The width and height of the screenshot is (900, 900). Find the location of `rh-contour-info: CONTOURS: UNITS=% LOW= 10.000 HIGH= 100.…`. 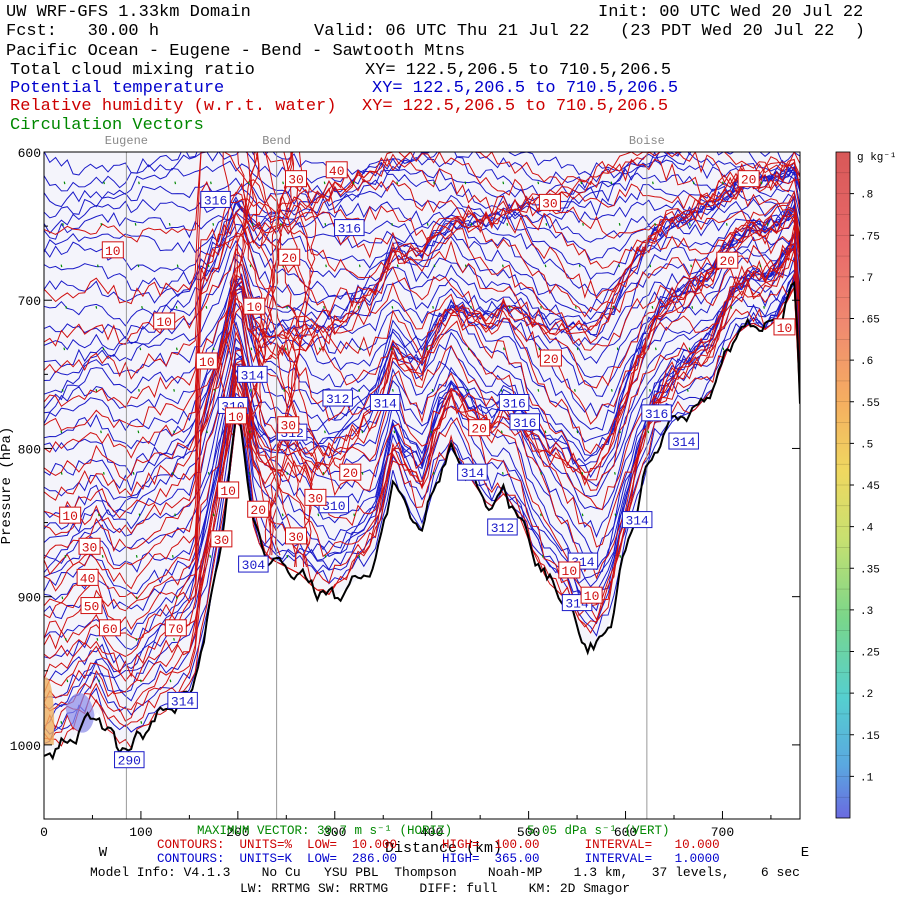

rh-contour-info: CONTOURS: UNITS=% LOW= 10.000 HIGH= 100.… is located at coordinates (438, 845).